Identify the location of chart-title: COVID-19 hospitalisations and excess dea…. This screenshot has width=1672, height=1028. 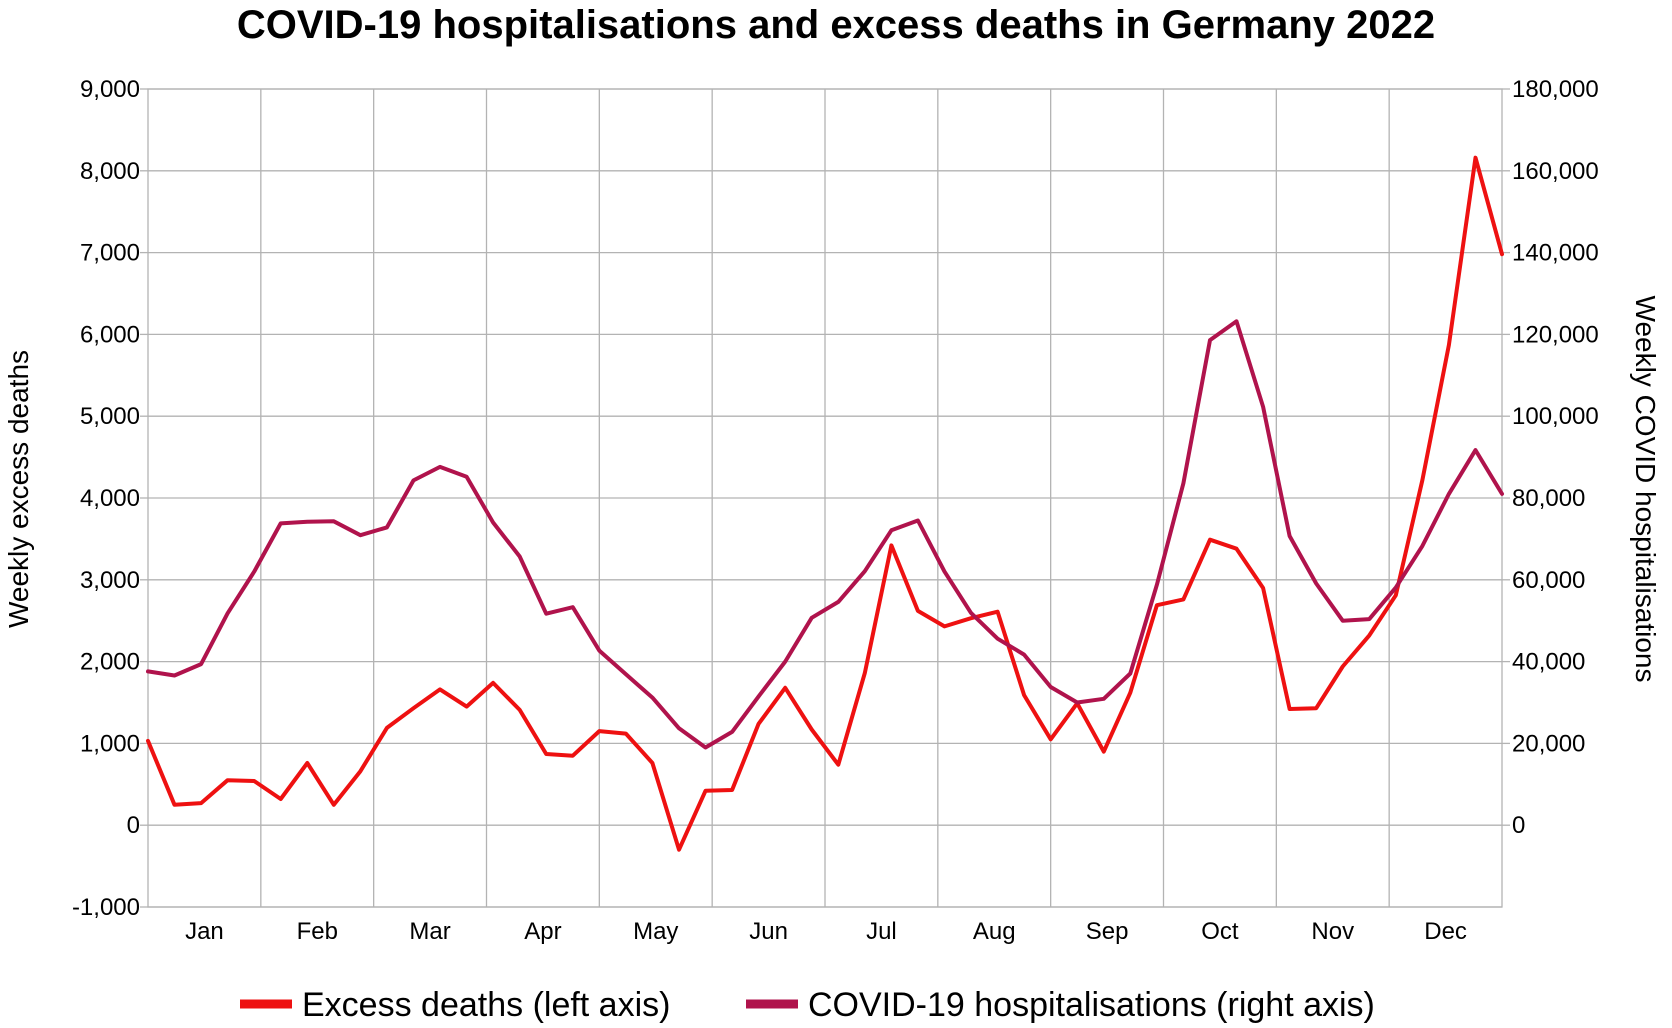
(836, 25).